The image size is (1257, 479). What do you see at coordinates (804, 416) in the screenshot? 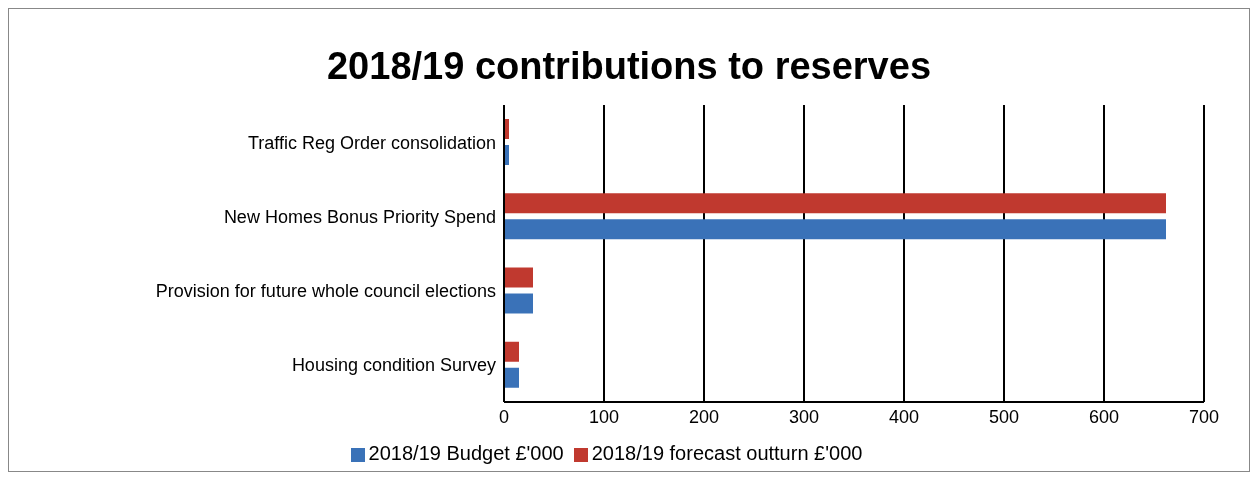
I see `x-tick-label: 300` at bounding box center [804, 416].